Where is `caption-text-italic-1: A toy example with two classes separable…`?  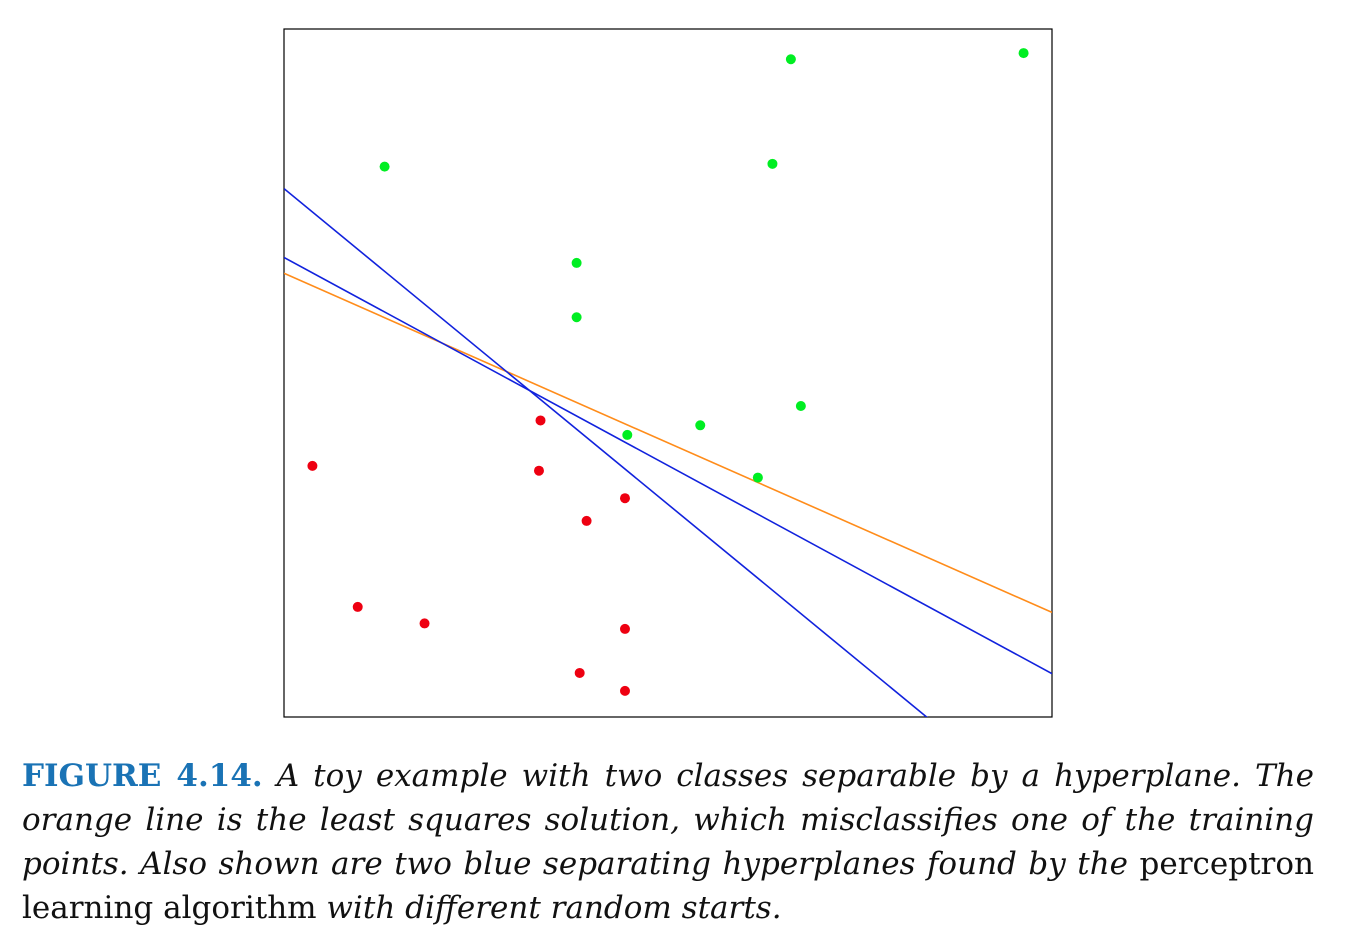
caption-text-italic-1: A toy example with two classes separable… is located at coordinates (668, 820).